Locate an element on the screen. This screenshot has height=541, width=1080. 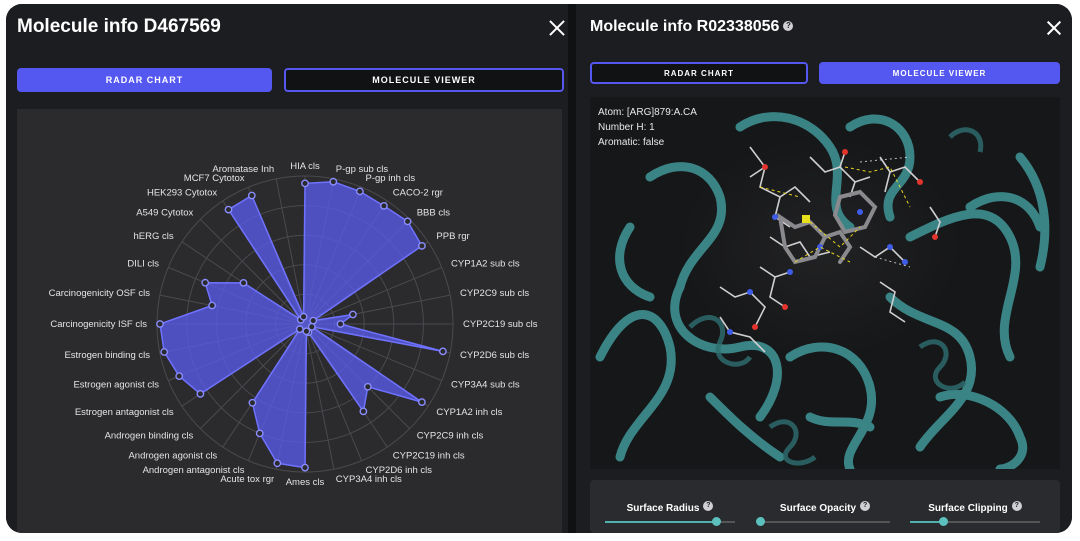
radar-axis-label: P-gp sub cls is located at coordinates (362, 169).